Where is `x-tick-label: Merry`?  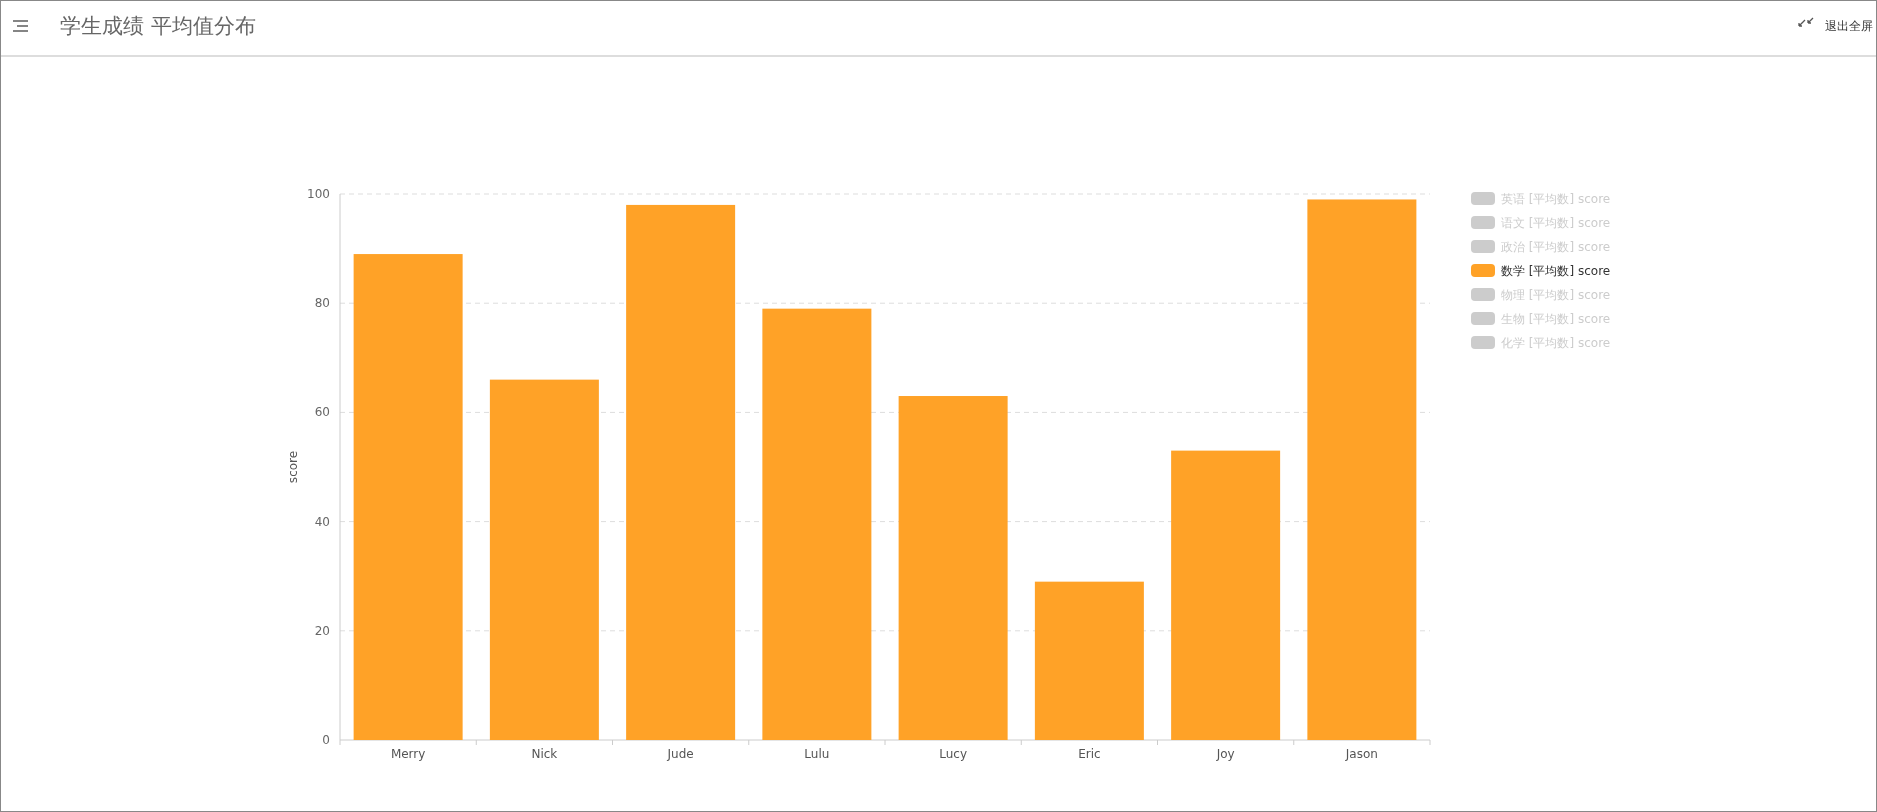 x-tick-label: Merry is located at coordinates (408, 754).